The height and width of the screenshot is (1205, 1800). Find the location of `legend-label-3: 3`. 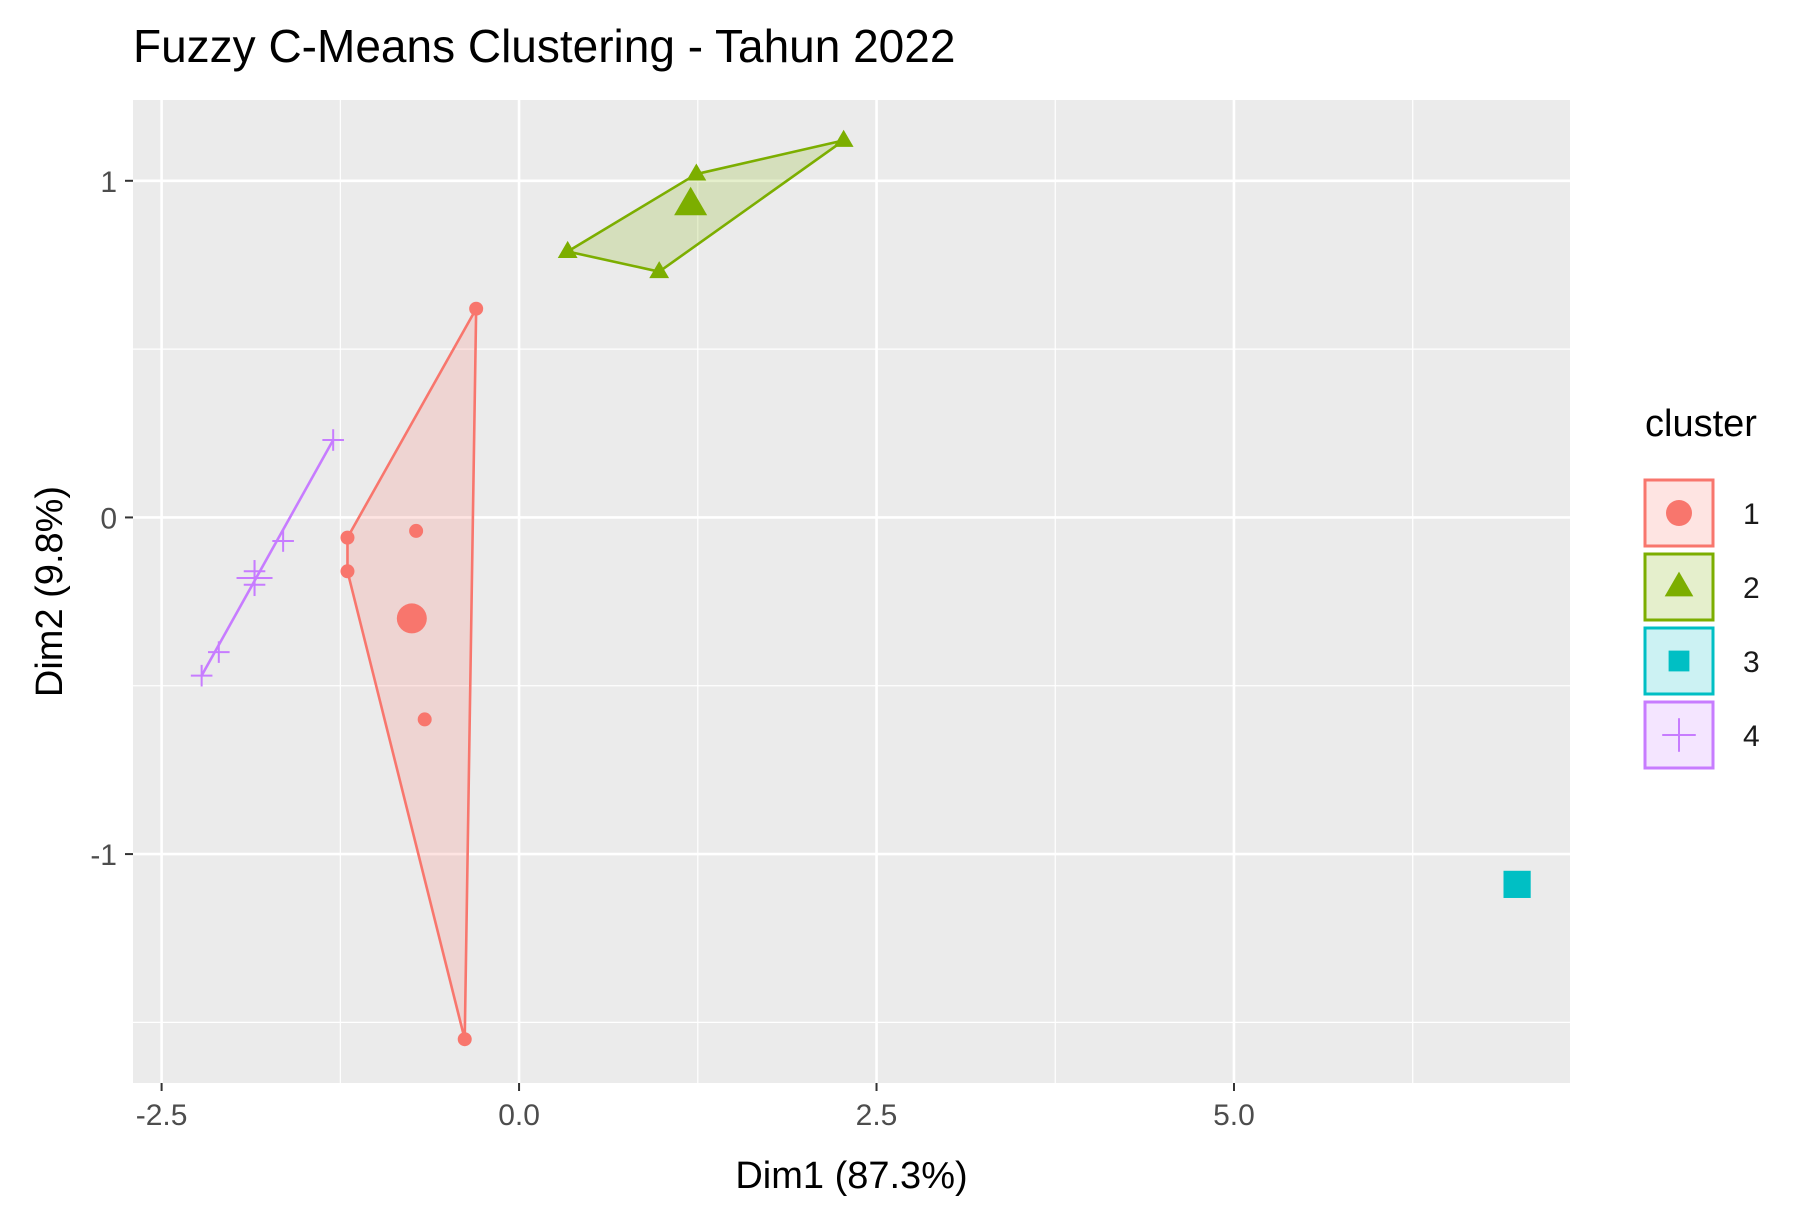

legend-label-3: 3 is located at coordinates (1751, 662).